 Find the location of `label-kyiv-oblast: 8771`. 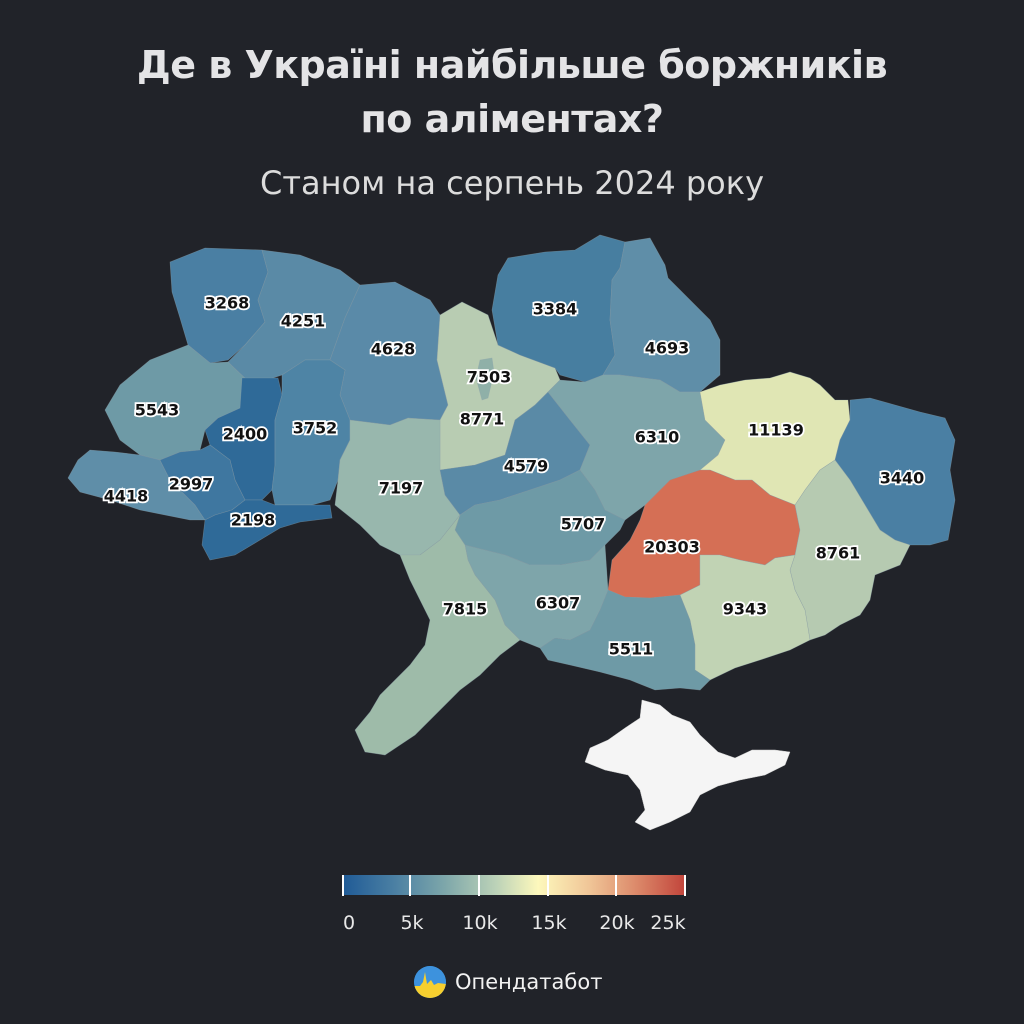

label-kyiv-oblast: 8771 is located at coordinates (482, 419).